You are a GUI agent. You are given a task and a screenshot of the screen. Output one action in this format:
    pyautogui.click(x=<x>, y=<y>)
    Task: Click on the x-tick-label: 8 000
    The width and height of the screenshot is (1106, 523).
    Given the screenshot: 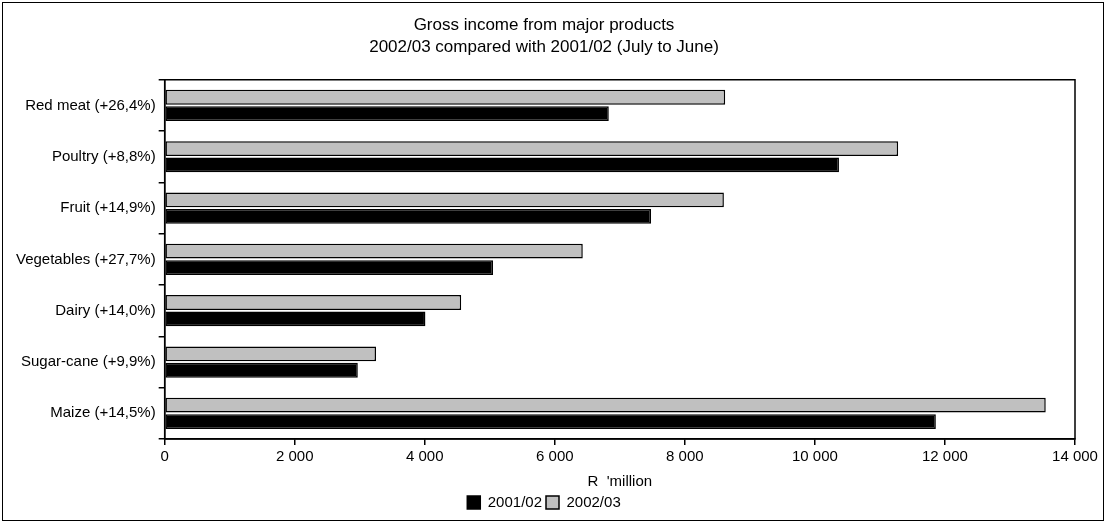 What is the action you would take?
    pyautogui.click(x=685, y=456)
    